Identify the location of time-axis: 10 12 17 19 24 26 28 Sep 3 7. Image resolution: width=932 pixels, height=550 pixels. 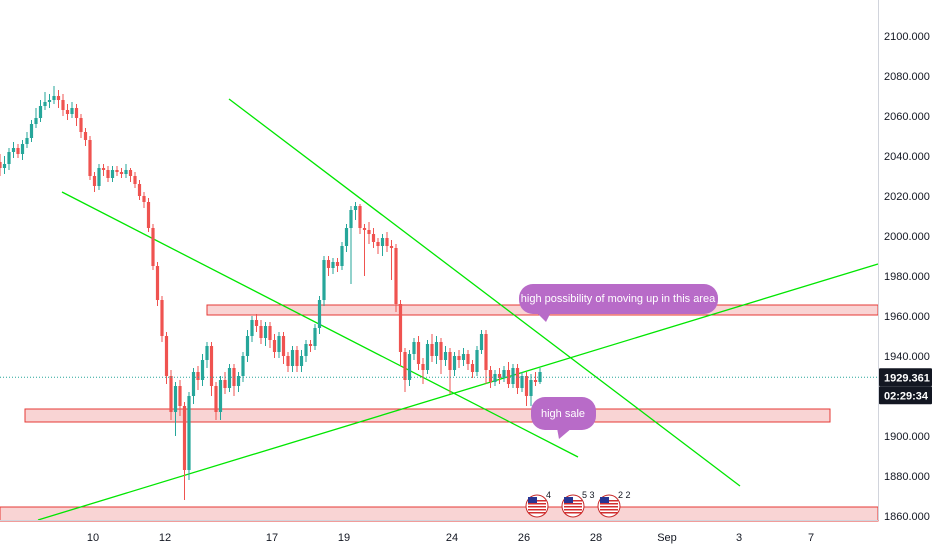
(450, 538).